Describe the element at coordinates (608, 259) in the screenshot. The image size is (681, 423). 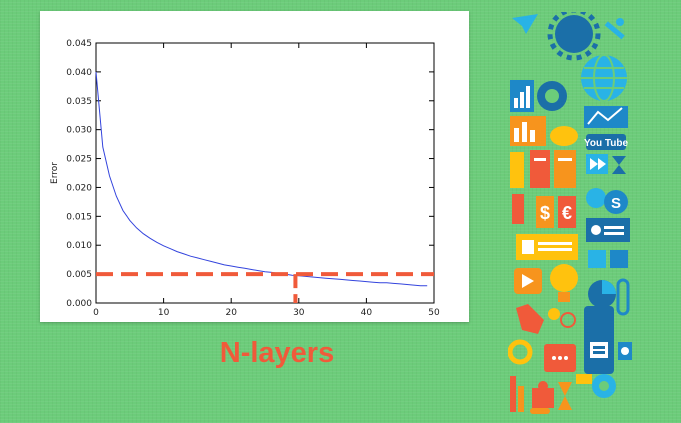
I see `social-tiles-icon` at that location.